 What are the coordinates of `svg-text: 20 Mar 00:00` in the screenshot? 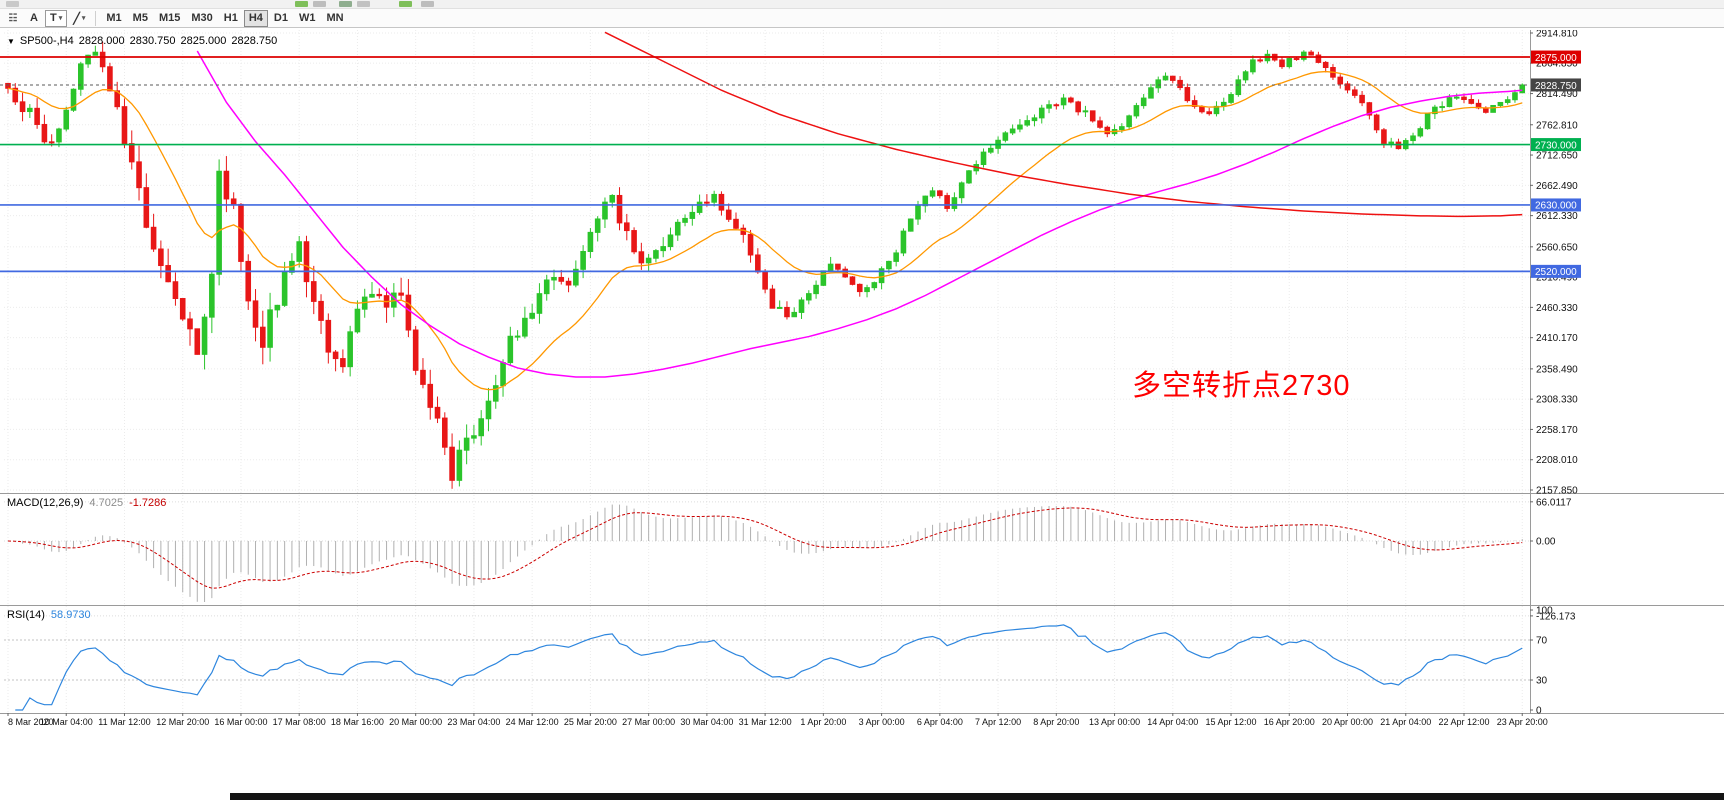 It's located at (415, 722).